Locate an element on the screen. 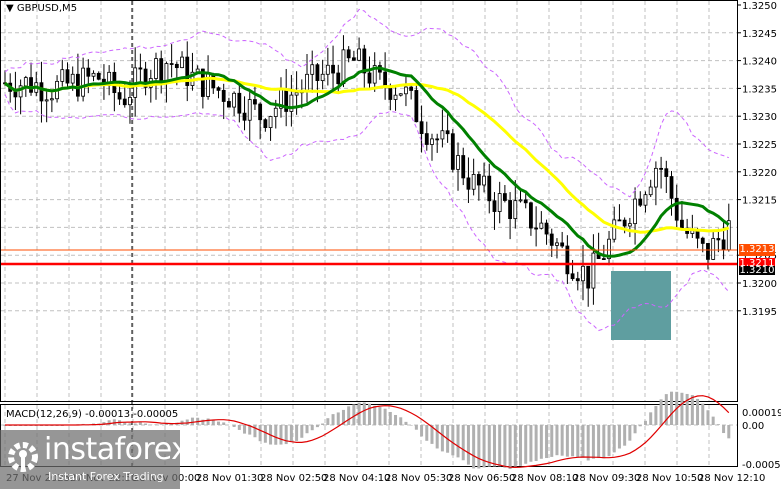  svg-text: 1.3235 is located at coordinates (759, 89).